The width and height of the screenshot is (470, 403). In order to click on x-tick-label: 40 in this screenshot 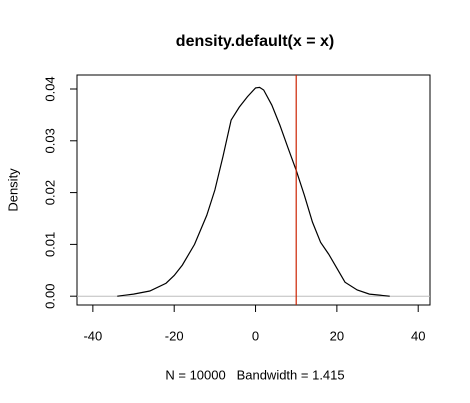, I will do `click(418, 335)`.